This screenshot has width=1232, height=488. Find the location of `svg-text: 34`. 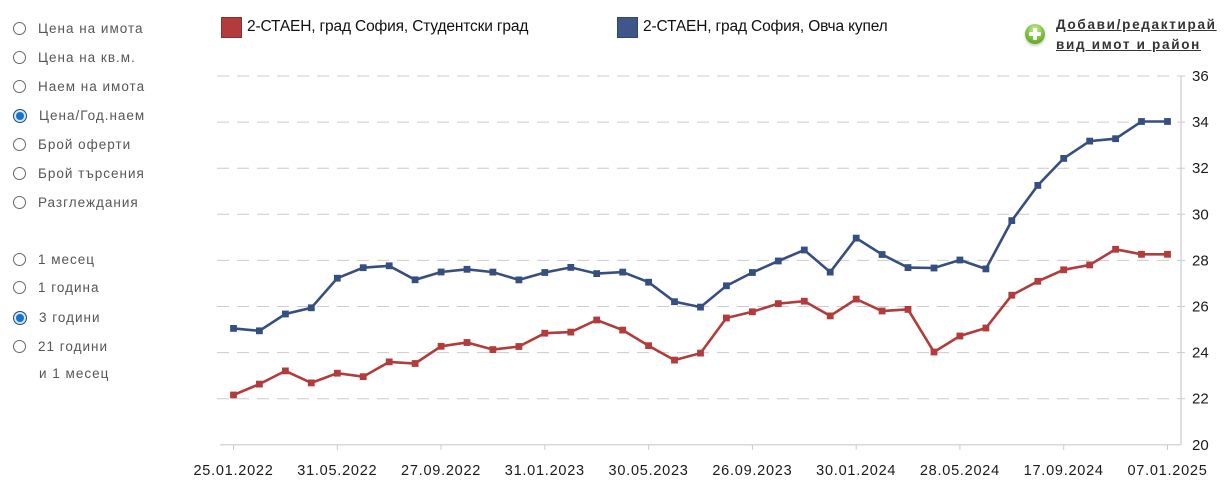

svg-text: 34 is located at coordinates (1200, 122).